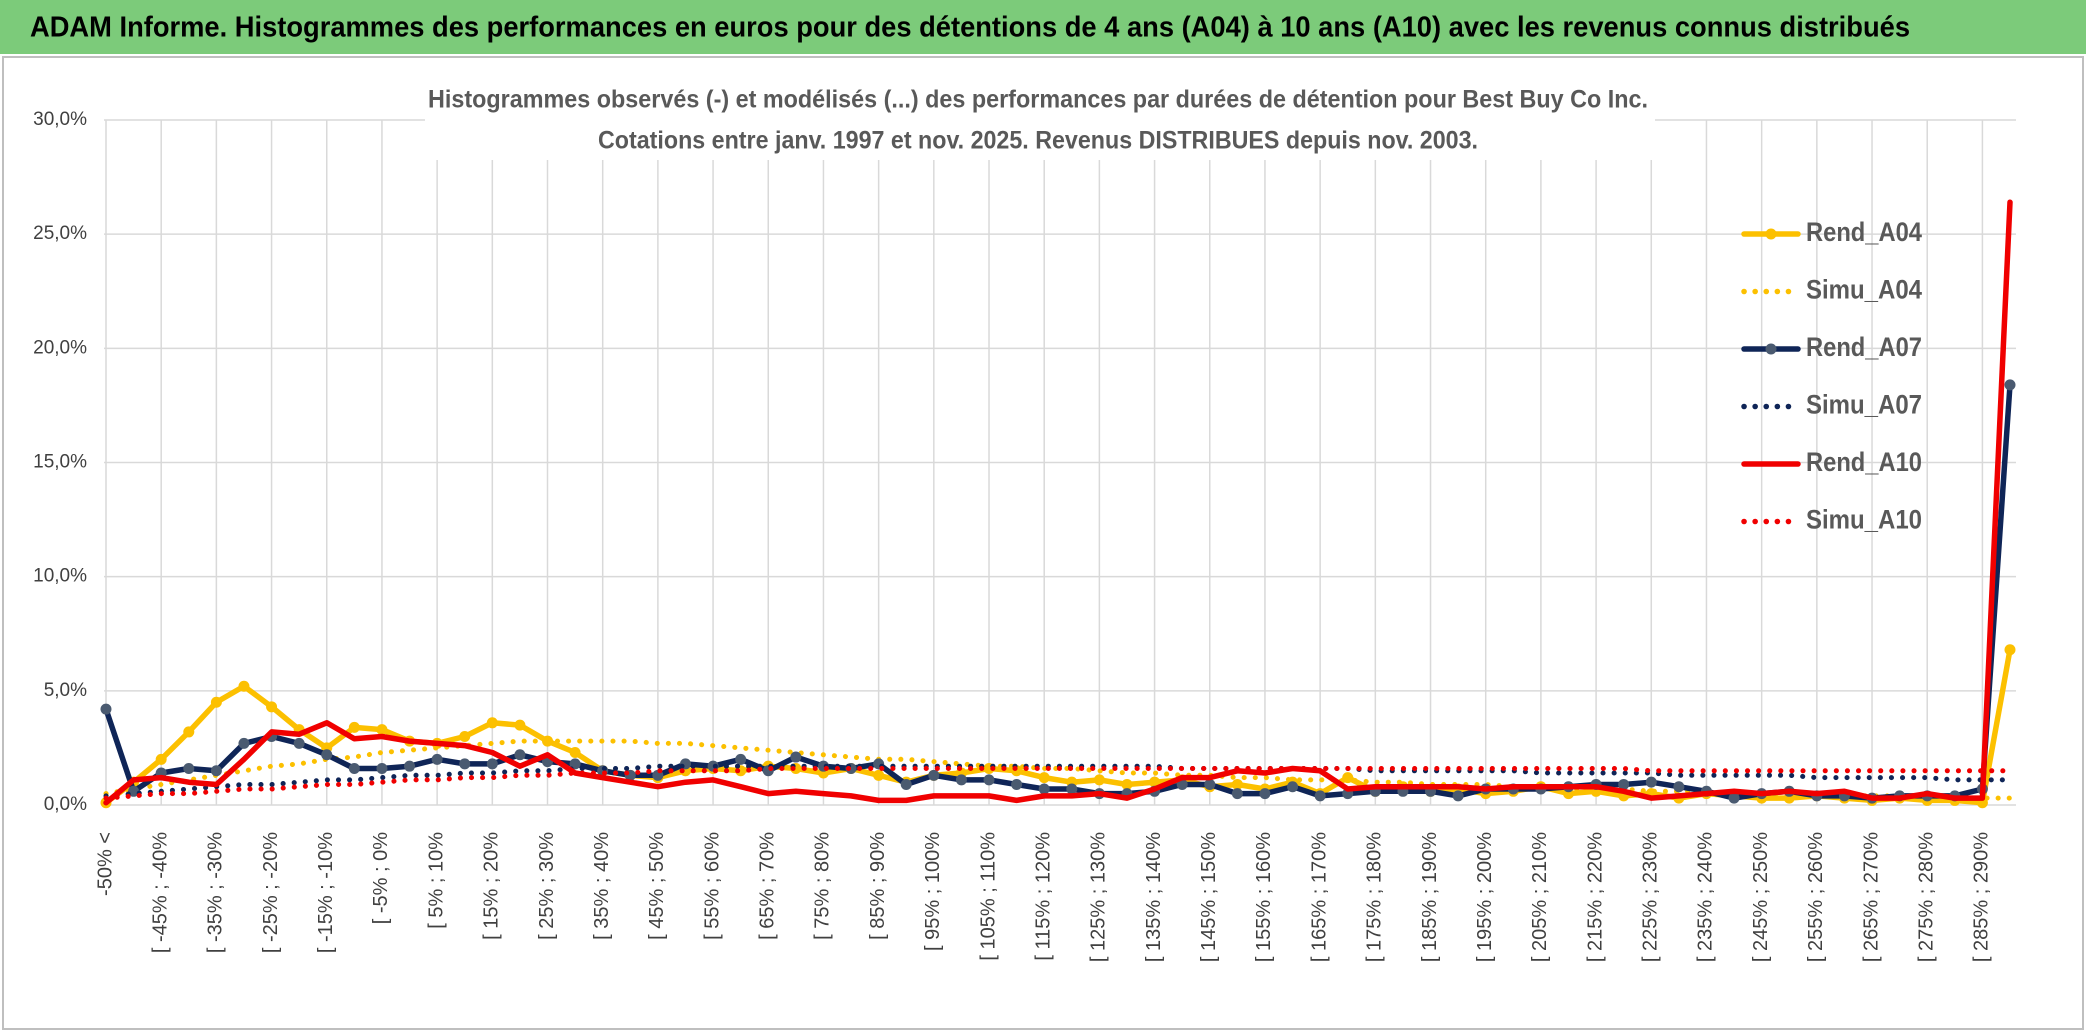  Describe the element at coordinates (60, 576) in the screenshot. I see `y-tick-label: 10,0%` at that location.